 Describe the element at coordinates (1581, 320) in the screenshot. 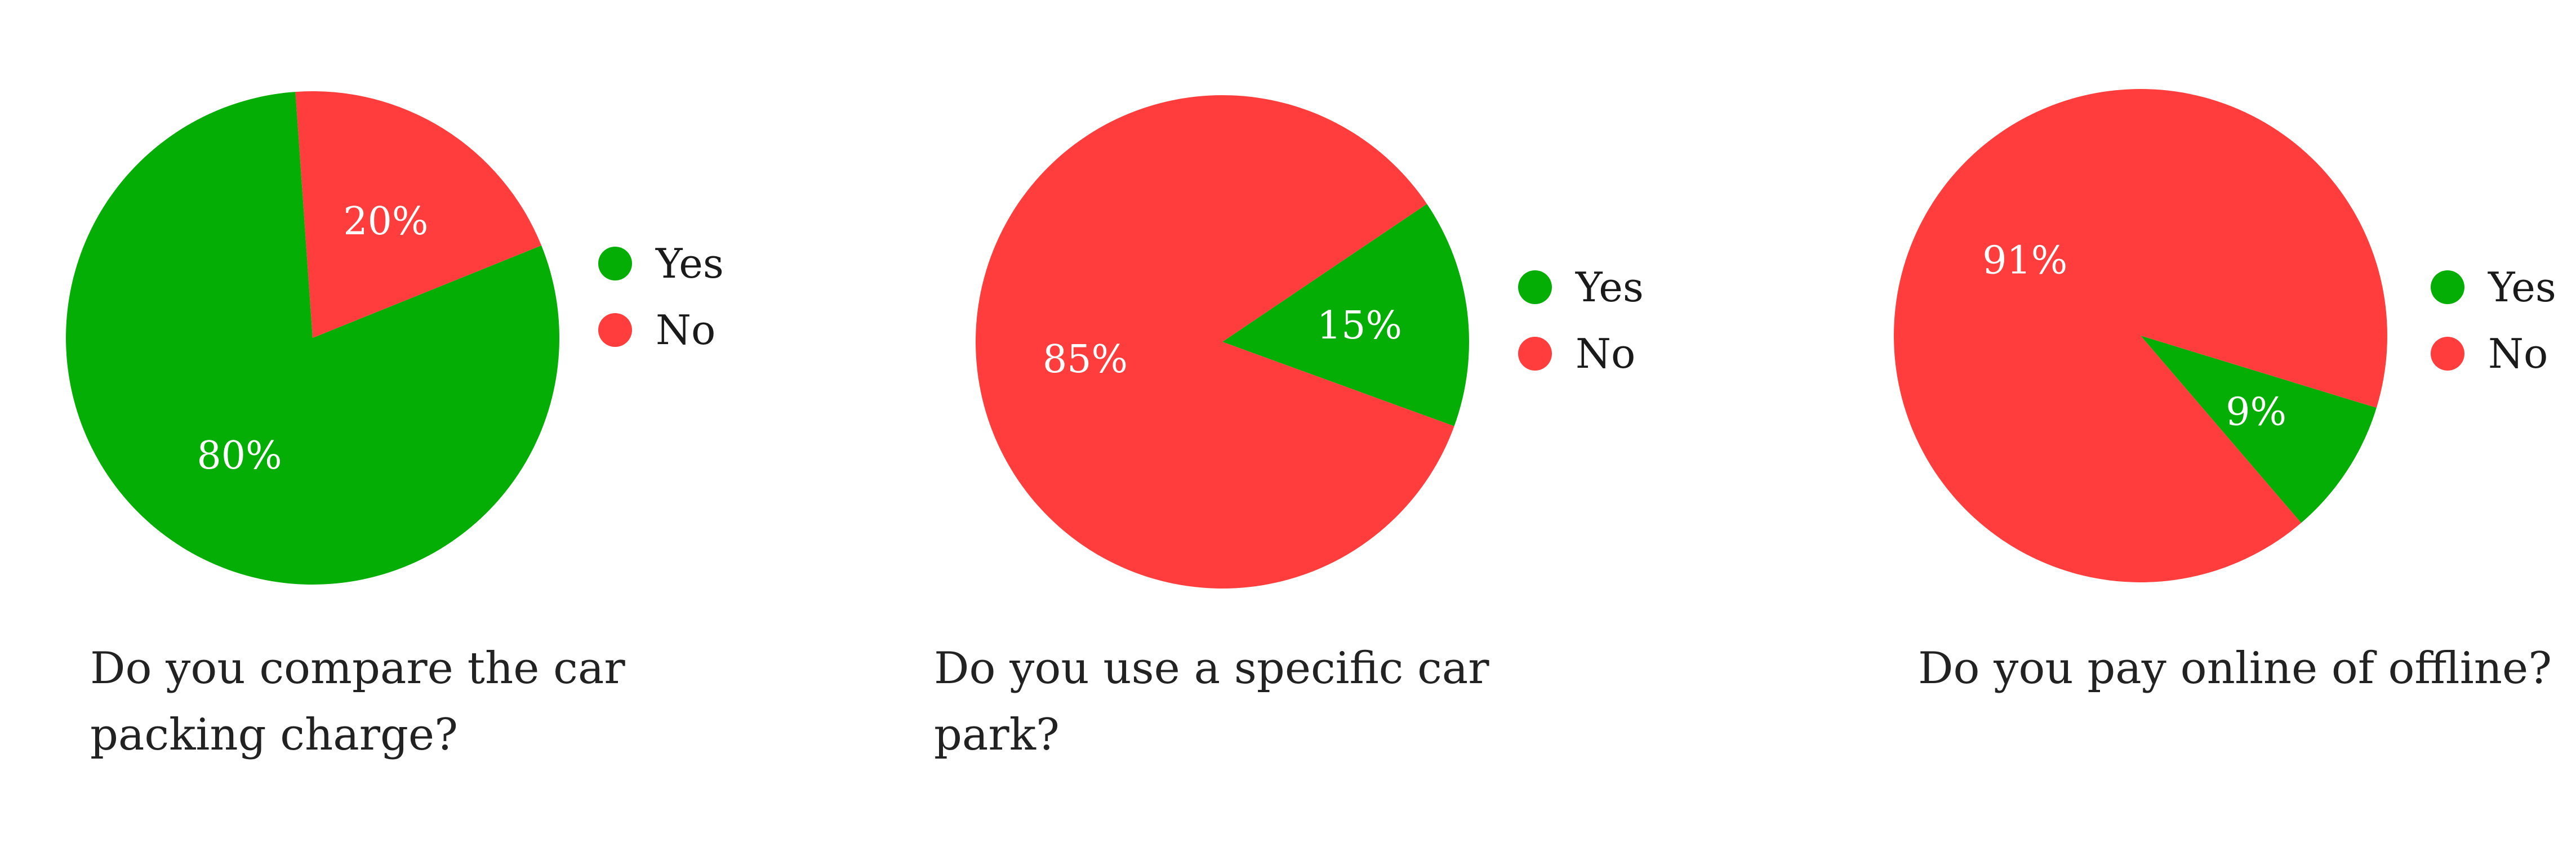

I see `legend-specific-car-park: Yes No` at that location.